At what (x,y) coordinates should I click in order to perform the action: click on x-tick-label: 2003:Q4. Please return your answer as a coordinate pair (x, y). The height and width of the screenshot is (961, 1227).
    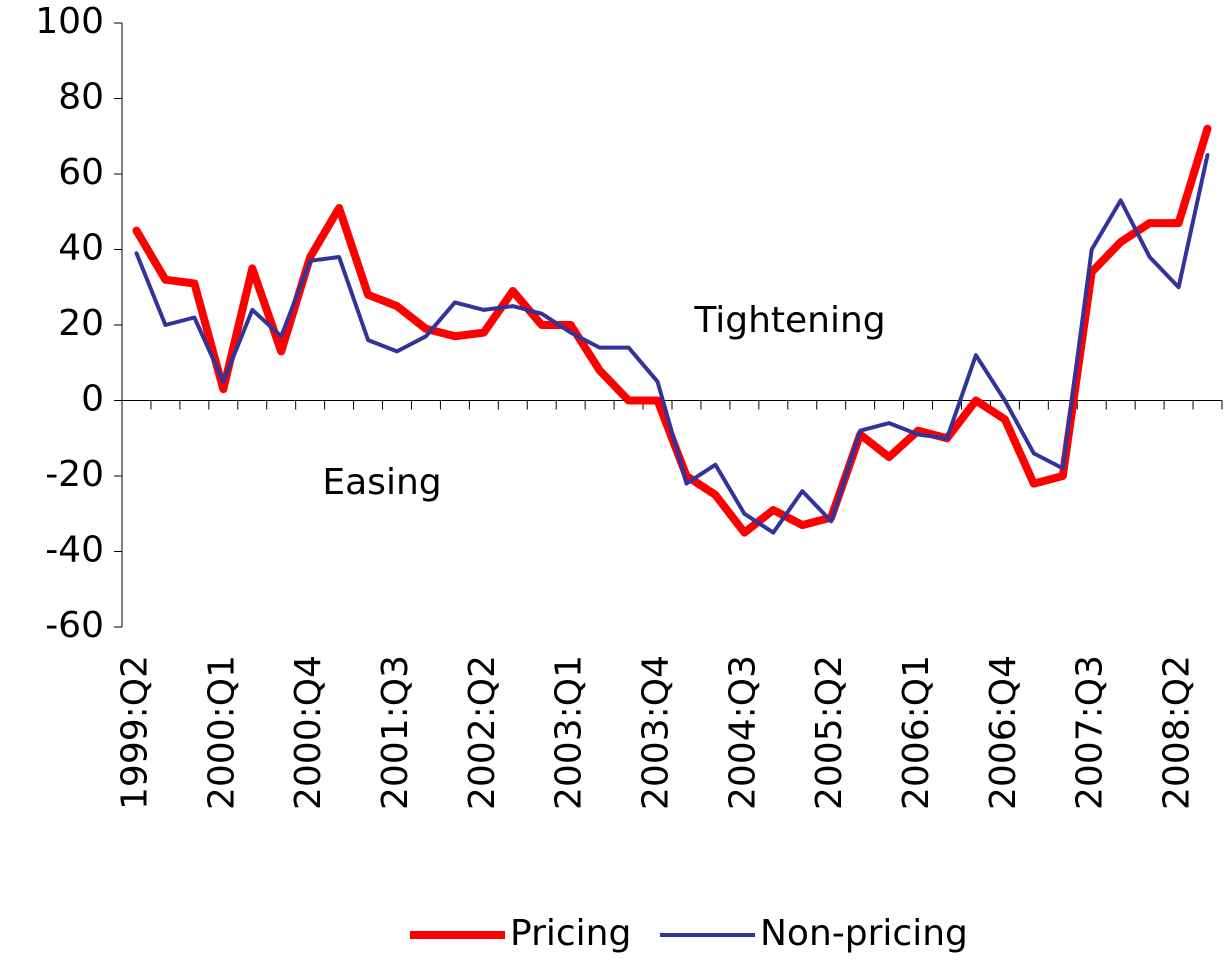
    Looking at the image, I should click on (656, 732).